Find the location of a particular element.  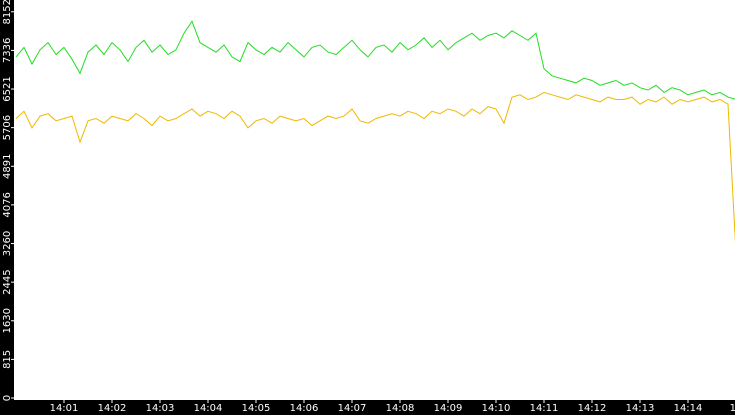

x-tick-label: 14:04 is located at coordinates (208, 408).